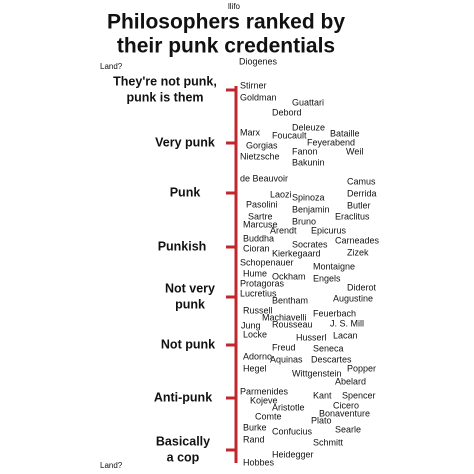 The width and height of the screenshot is (474, 474). I want to click on philosopher-name: Sartre, so click(260, 216).